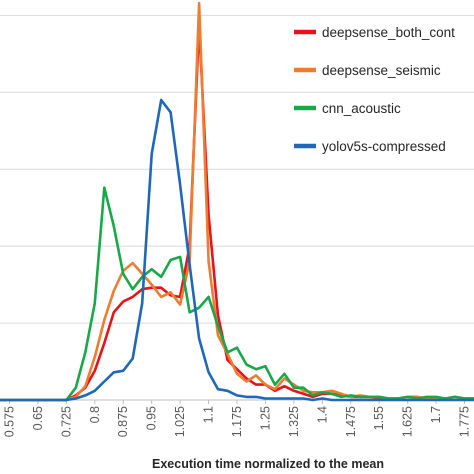  What do you see at coordinates (384, 146) in the screenshot?
I see `legend-label: yolov5s-compressed` at bounding box center [384, 146].